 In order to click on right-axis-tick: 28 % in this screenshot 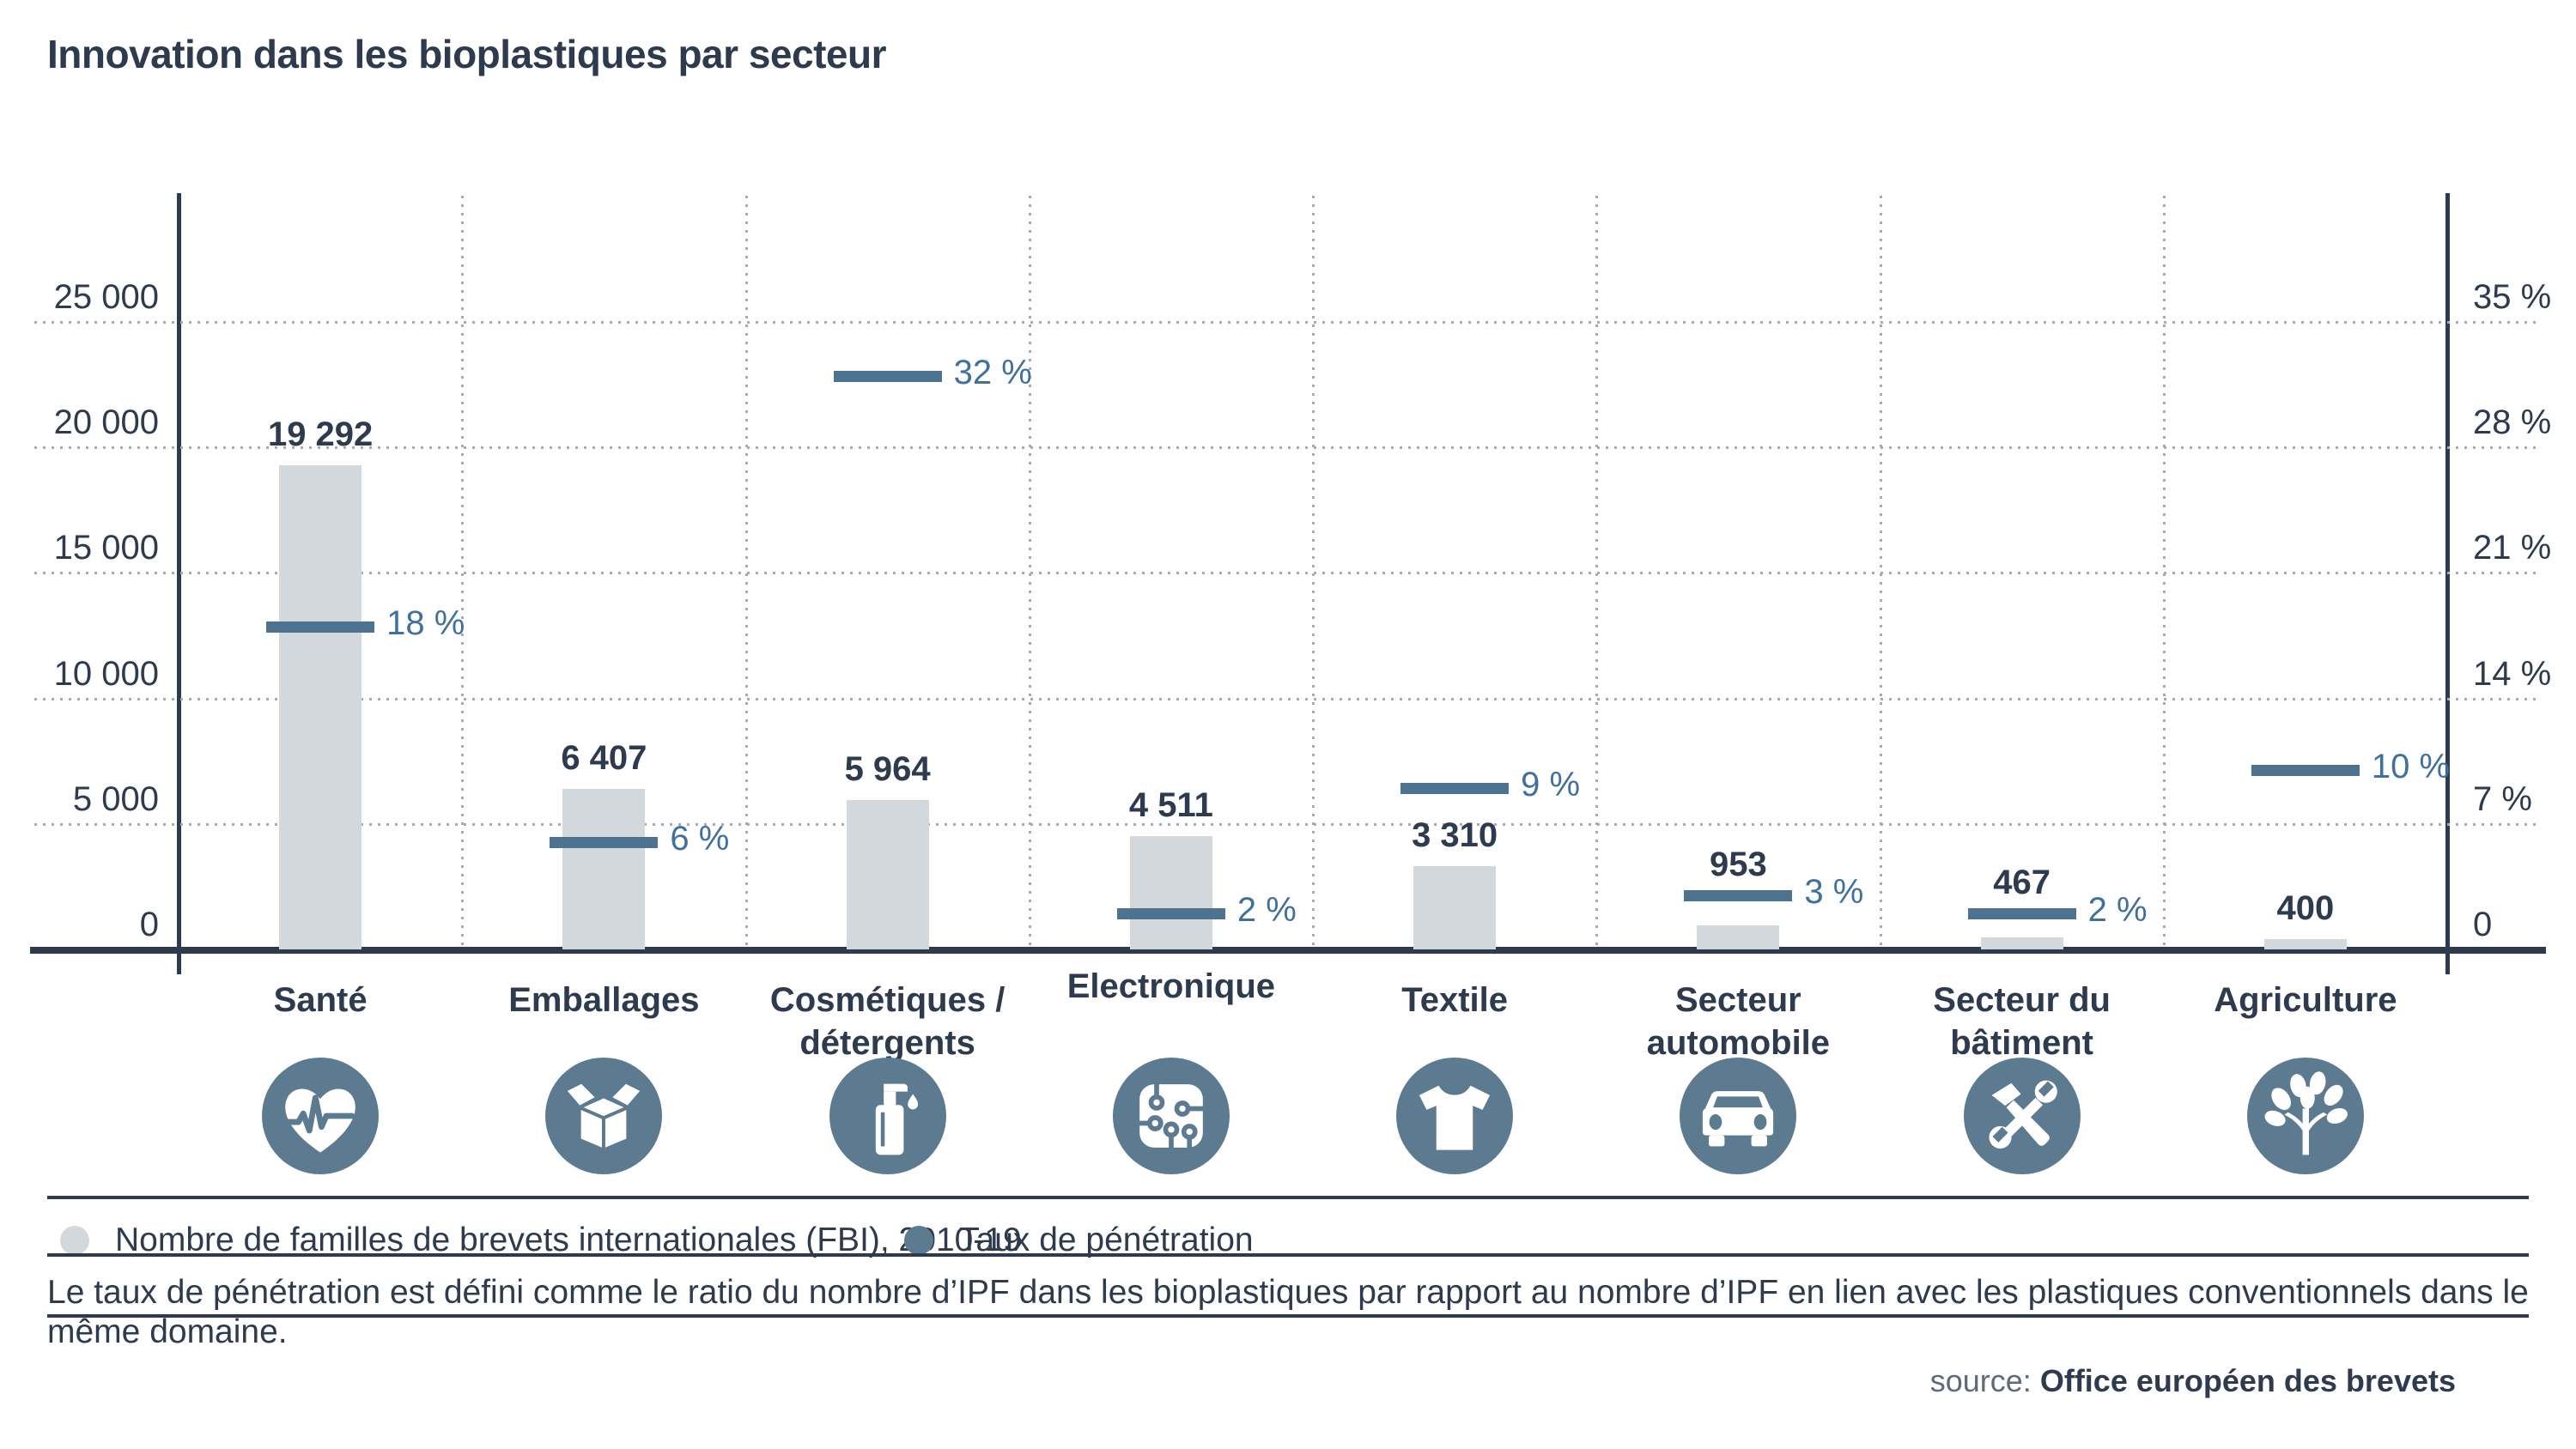, I will do `click(2513, 422)`.